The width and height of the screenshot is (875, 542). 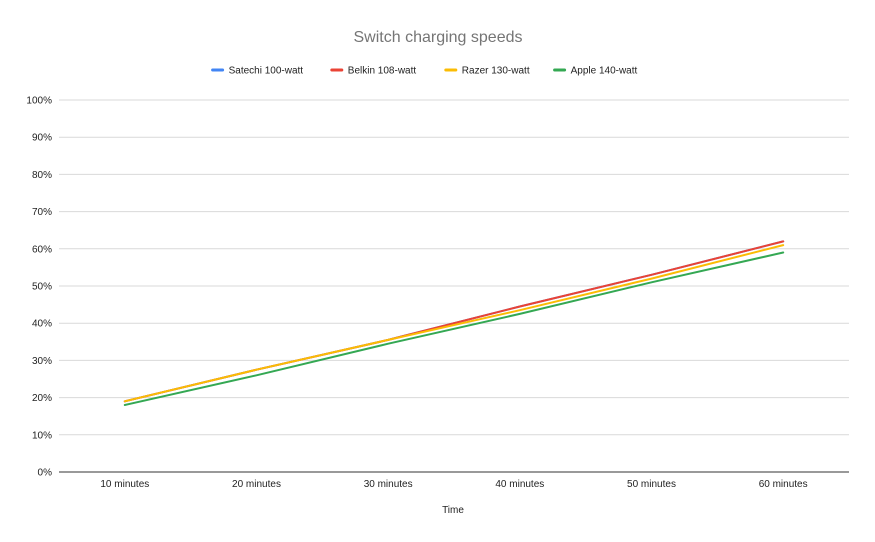 I want to click on legend-item: Razer 130-watt, so click(x=487, y=71).